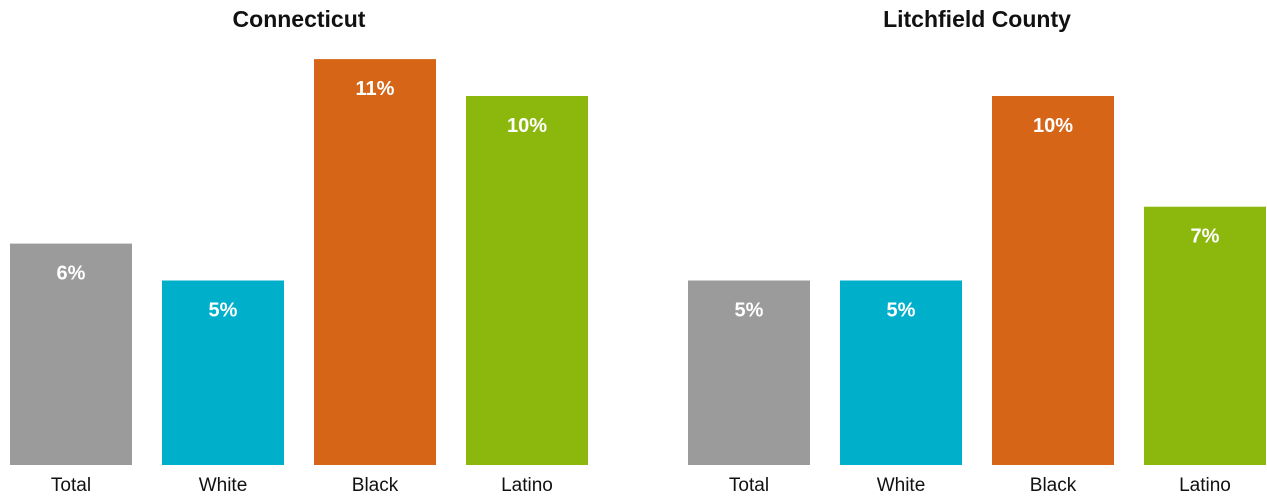 Image resolution: width=1267 pixels, height=500 pixels. What do you see at coordinates (1053, 126) in the screenshot?
I see `data-label-black: 10%` at bounding box center [1053, 126].